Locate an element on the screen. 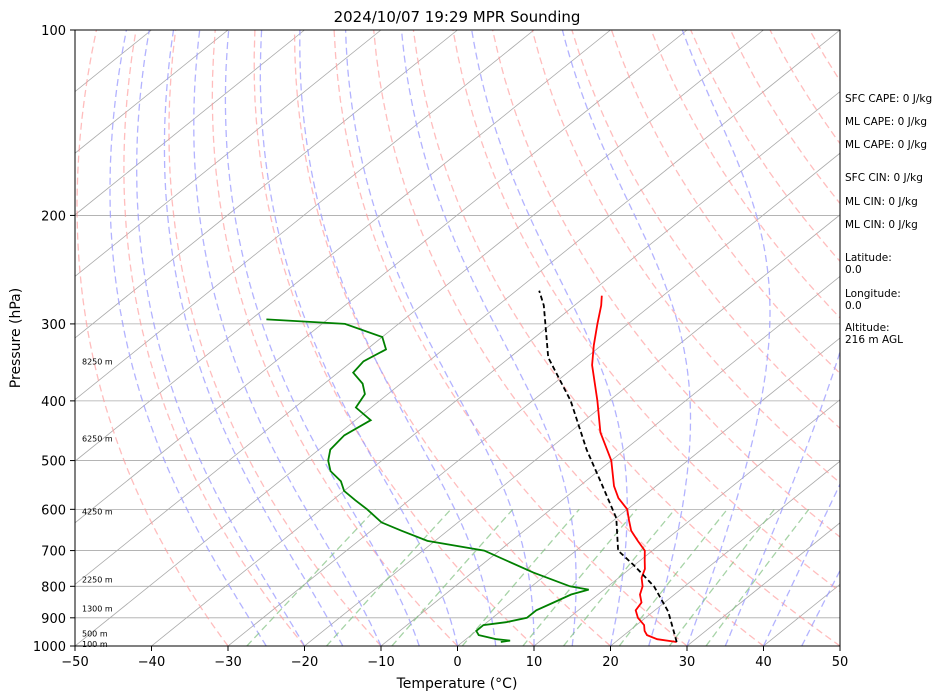 This screenshot has height=700, width=947. latitude-text: Latitude: 0.0 is located at coordinates (868, 264).